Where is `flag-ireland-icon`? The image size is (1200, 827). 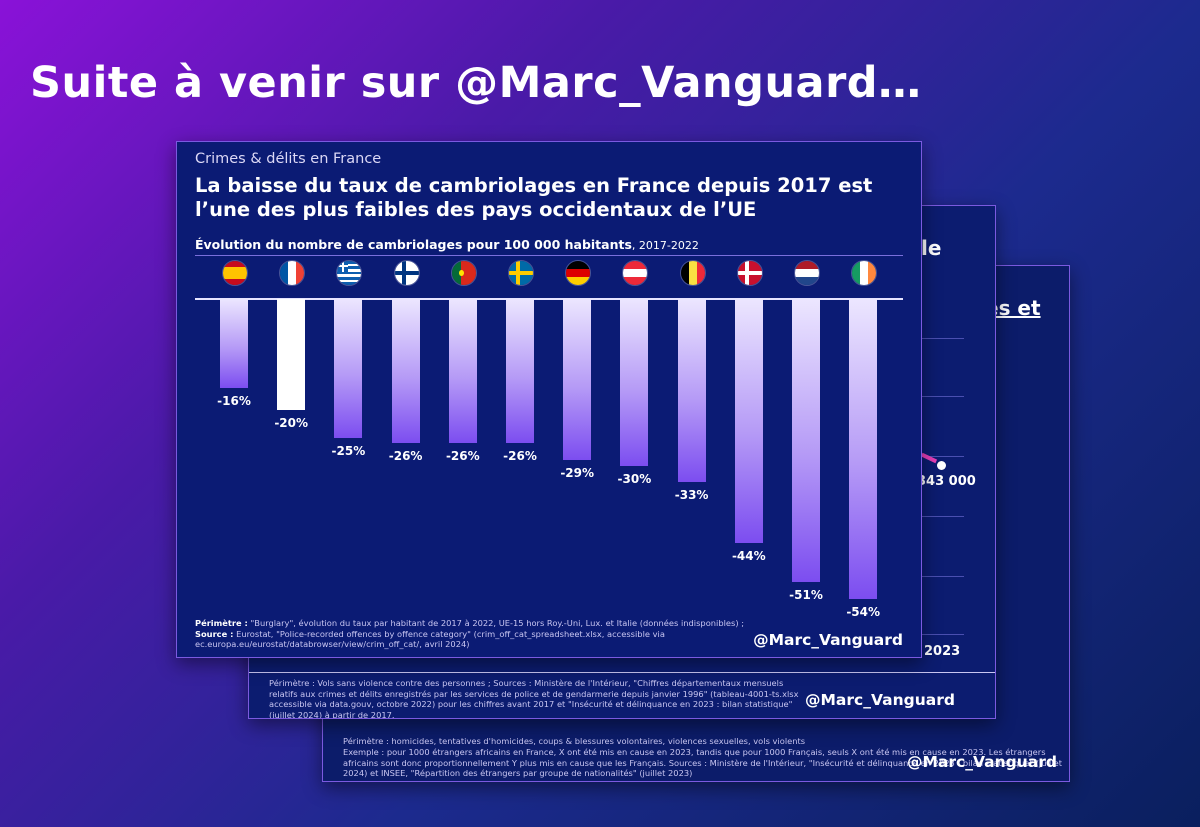
flag-ireland-icon is located at coordinates (864, 273).